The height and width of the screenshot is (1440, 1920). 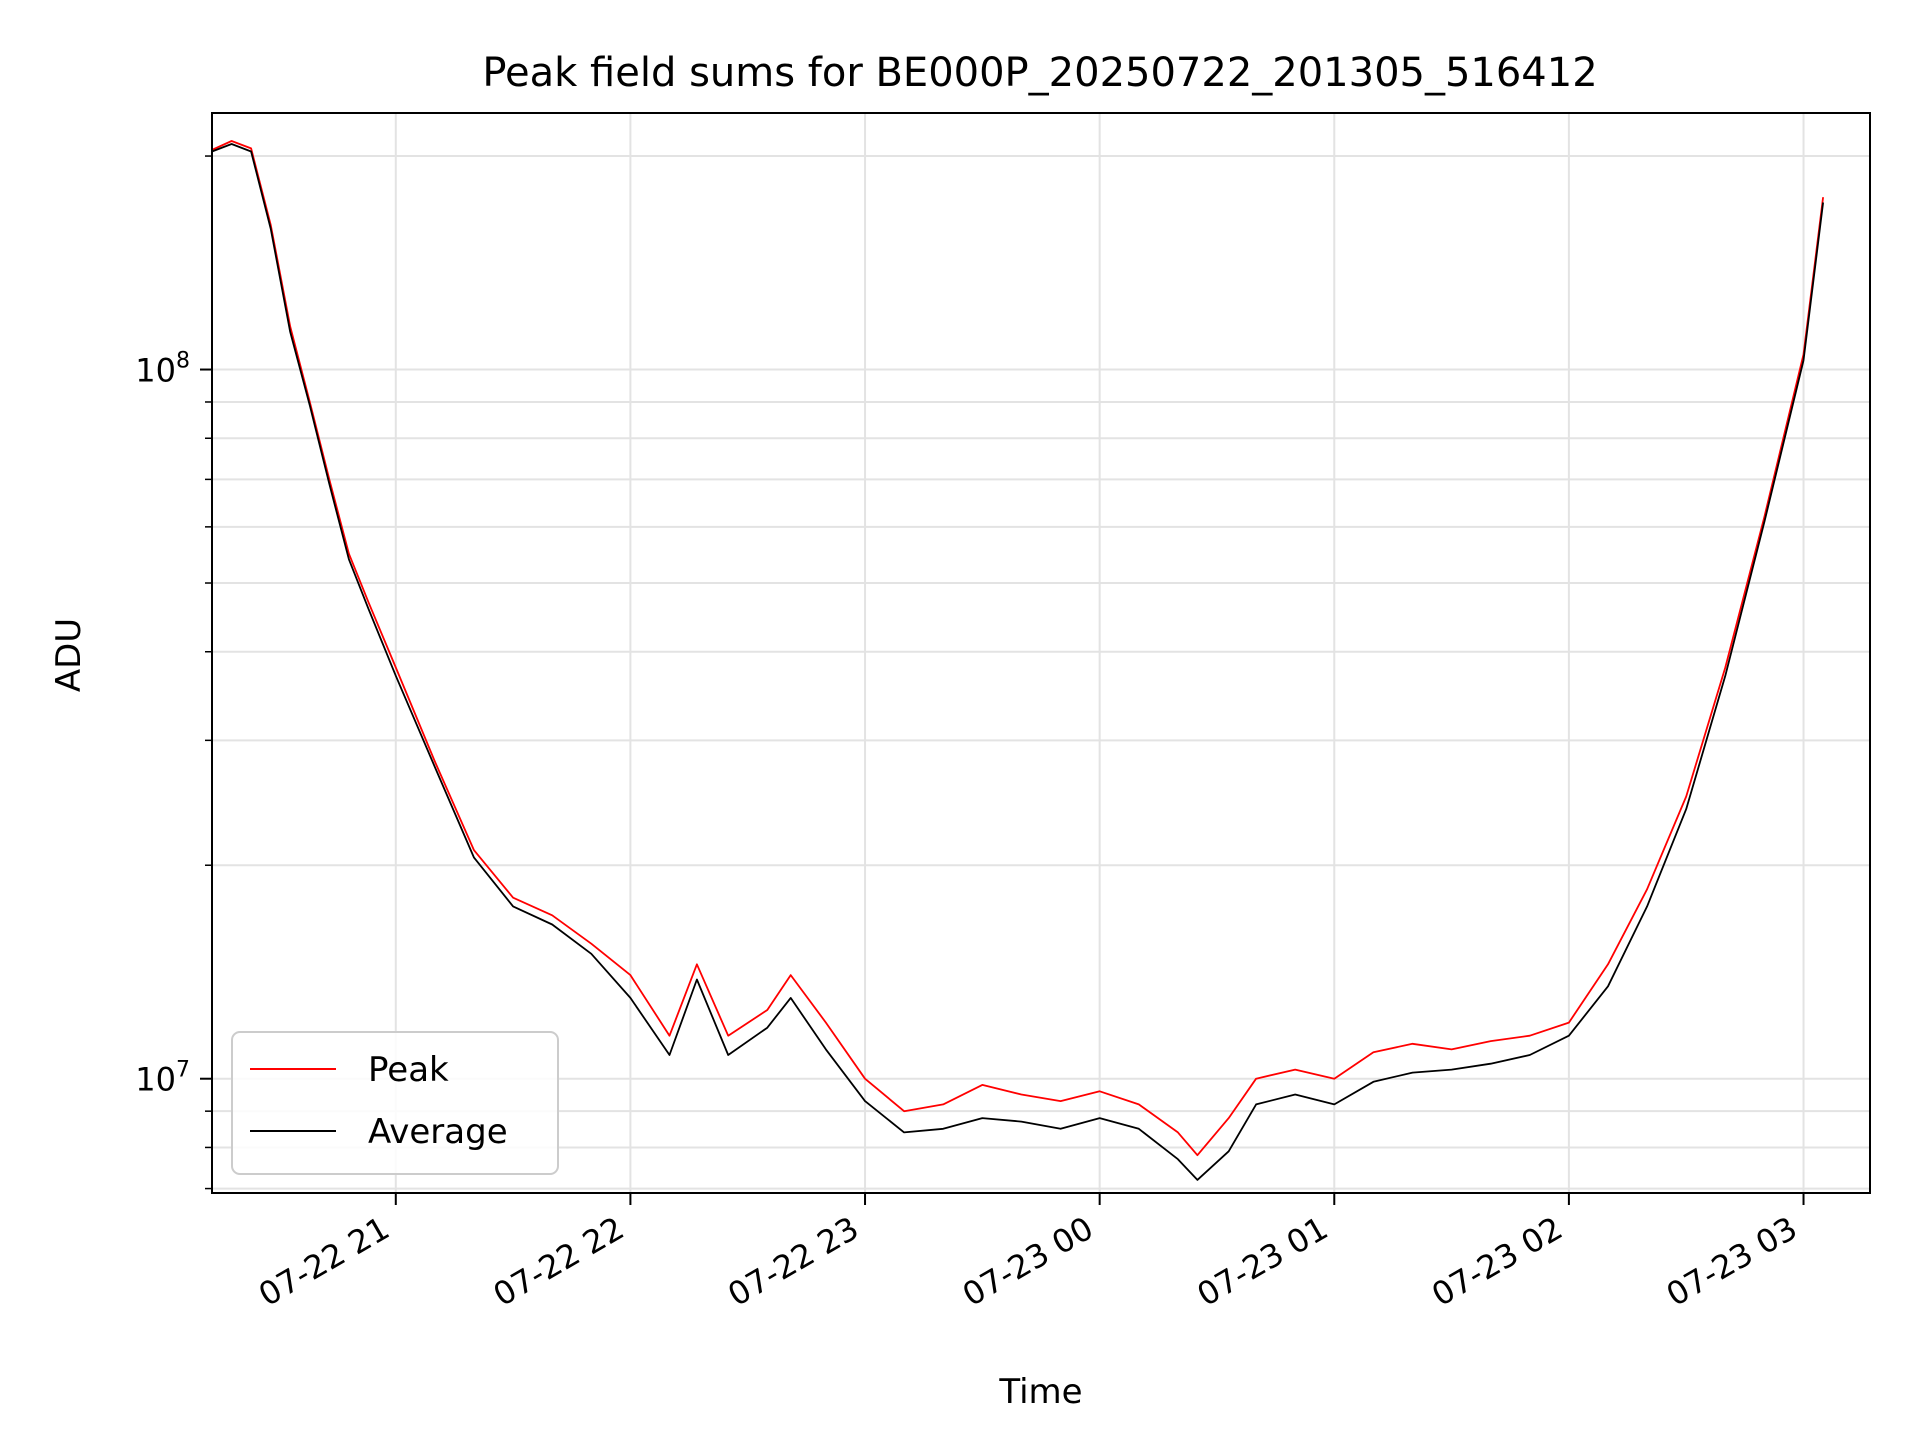 What do you see at coordinates (1732, 1261) in the screenshot?
I see `x-tick-label: 07-23 03` at bounding box center [1732, 1261].